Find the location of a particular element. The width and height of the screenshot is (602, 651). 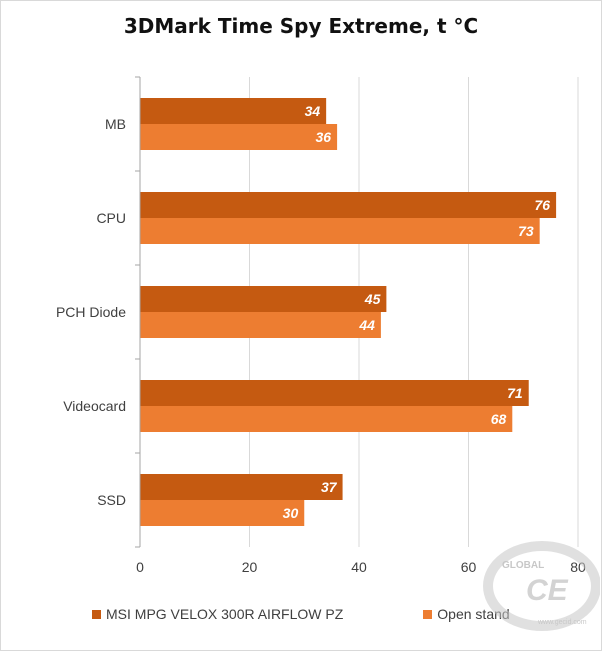

legend: MSI MPG VELOX 300R AIRFLOW PZ Open stand is located at coordinates (301, 614).